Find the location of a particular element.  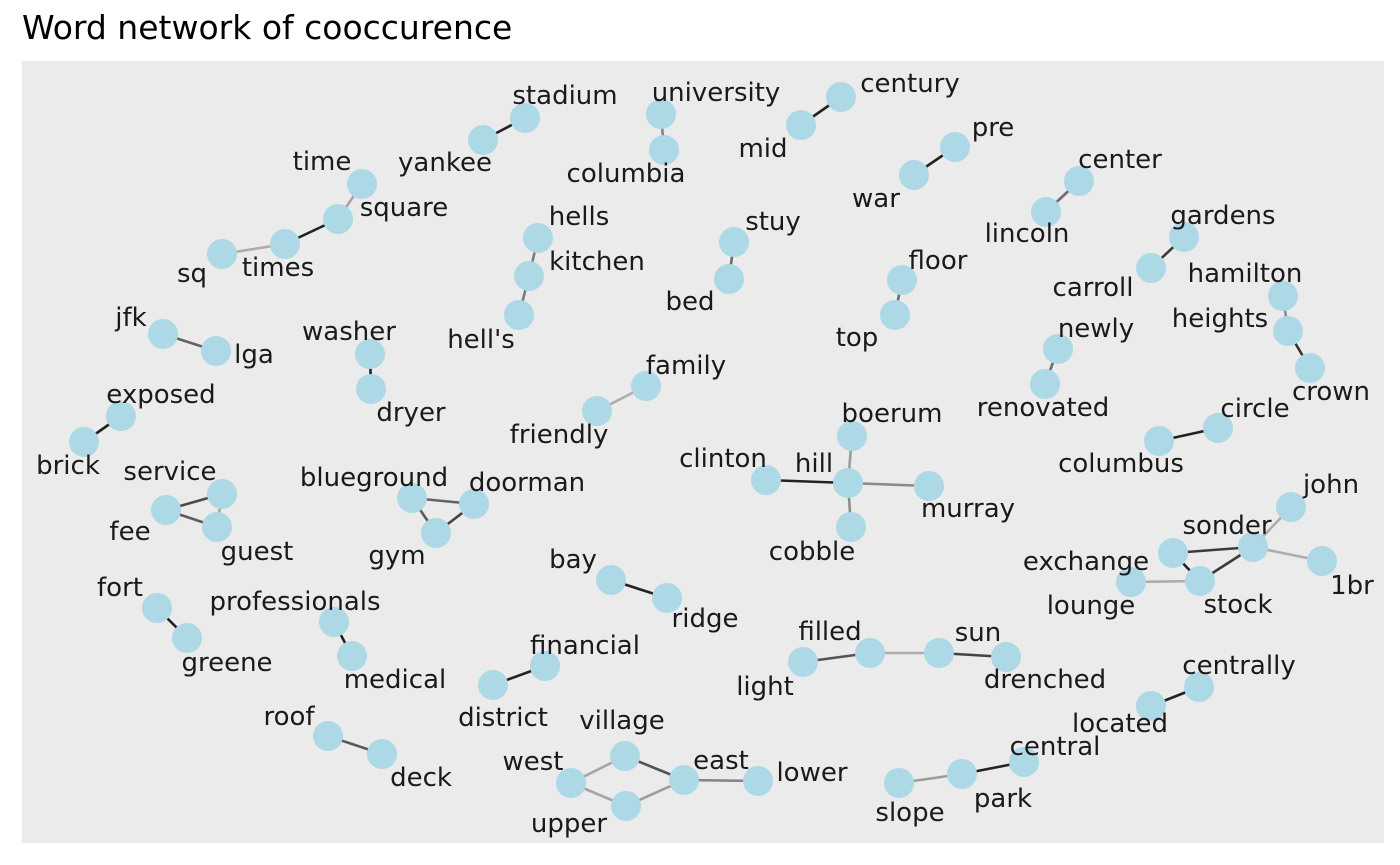

node-bed is located at coordinates (729, 279).